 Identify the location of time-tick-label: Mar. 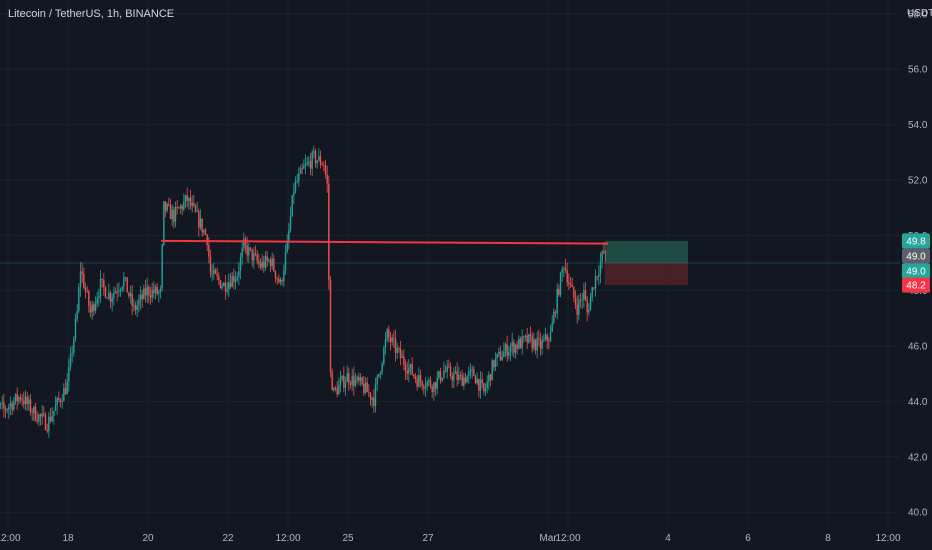
(548, 538).